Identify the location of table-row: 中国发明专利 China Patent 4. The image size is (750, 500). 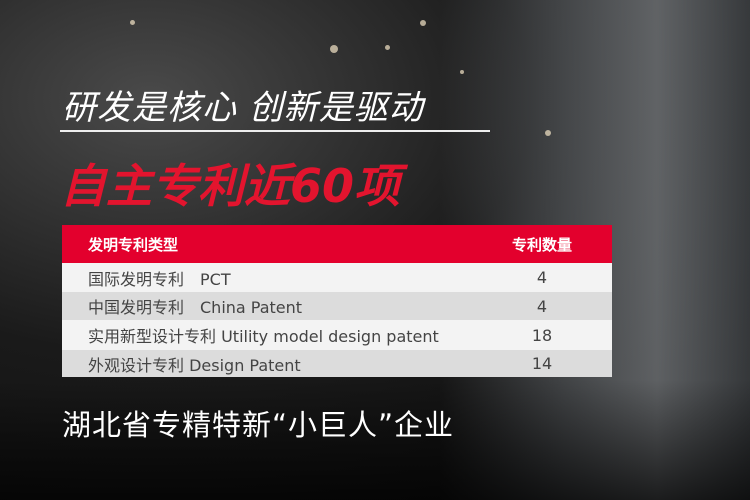
(337, 306).